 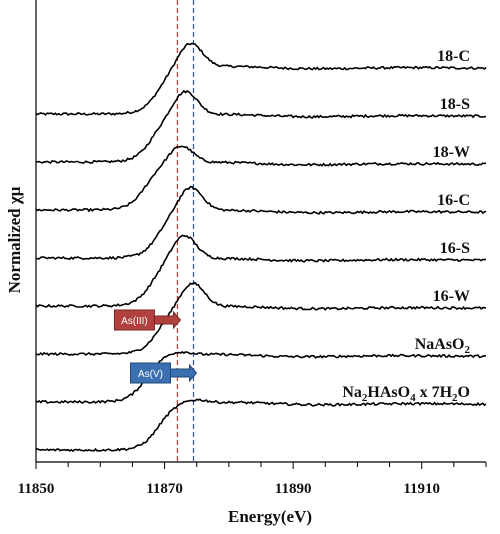 What do you see at coordinates (293, 489) in the screenshot?
I see `x-tick-label: 11890` at bounding box center [293, 489].